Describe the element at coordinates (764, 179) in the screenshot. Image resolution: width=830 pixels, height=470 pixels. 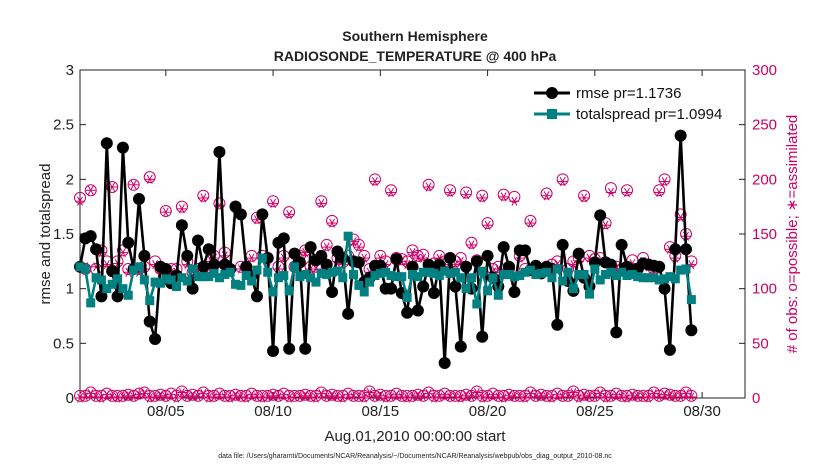
I see `y-right-tick-label: 200` at that location.